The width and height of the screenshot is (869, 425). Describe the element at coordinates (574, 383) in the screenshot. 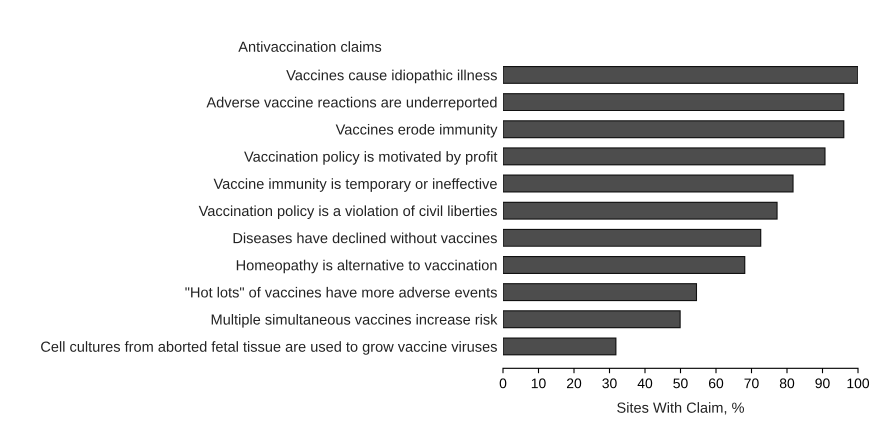

I see `x-tick-label: 20` at that location.